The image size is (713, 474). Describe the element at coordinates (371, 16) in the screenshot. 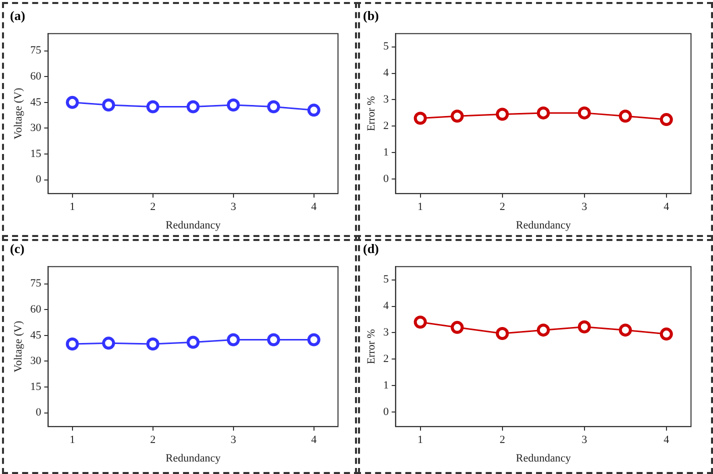

I see `chart-title: (b)` at that location.